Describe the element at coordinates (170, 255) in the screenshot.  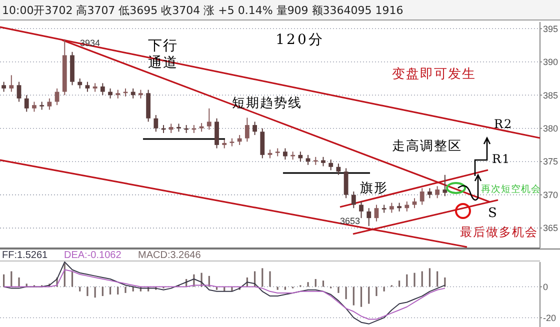
I see `series-label: MACD:3.2646` at that location.